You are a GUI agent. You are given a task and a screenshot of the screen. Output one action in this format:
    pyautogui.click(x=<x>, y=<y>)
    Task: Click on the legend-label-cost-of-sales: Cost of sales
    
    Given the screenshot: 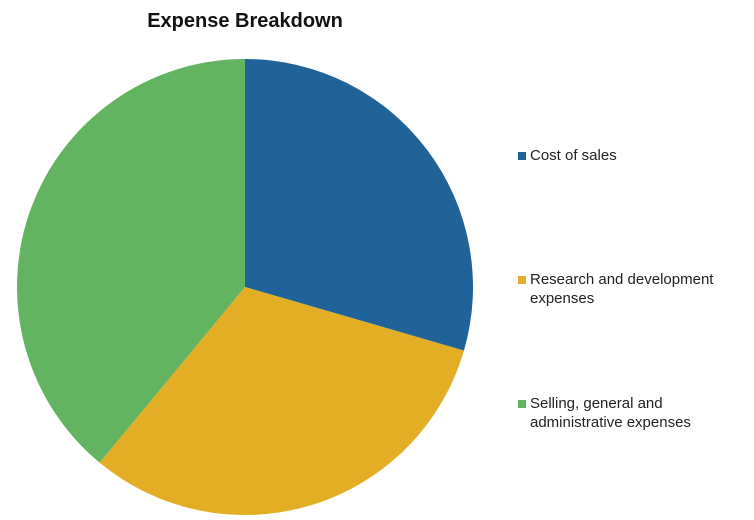 What is the action you would take?
    pyautogui.click(x=573, y=155)
    